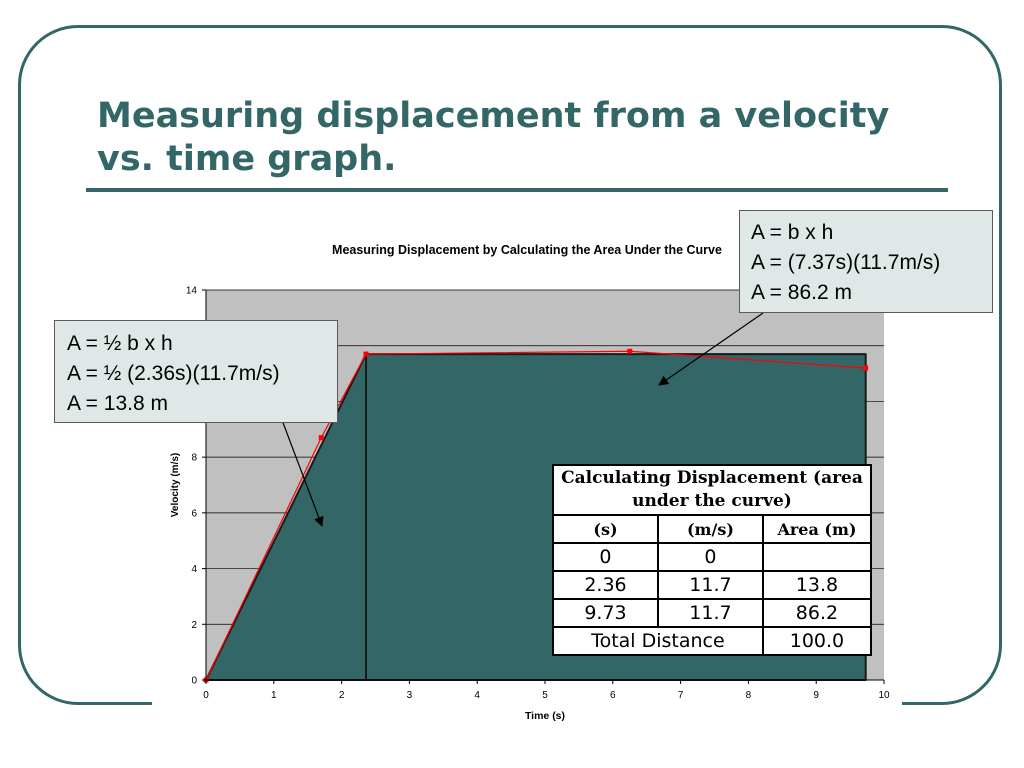  What do you see at coordinates (527, 707) in the screenshot?
I see `frame-gap` at bounding box center [527, 707].